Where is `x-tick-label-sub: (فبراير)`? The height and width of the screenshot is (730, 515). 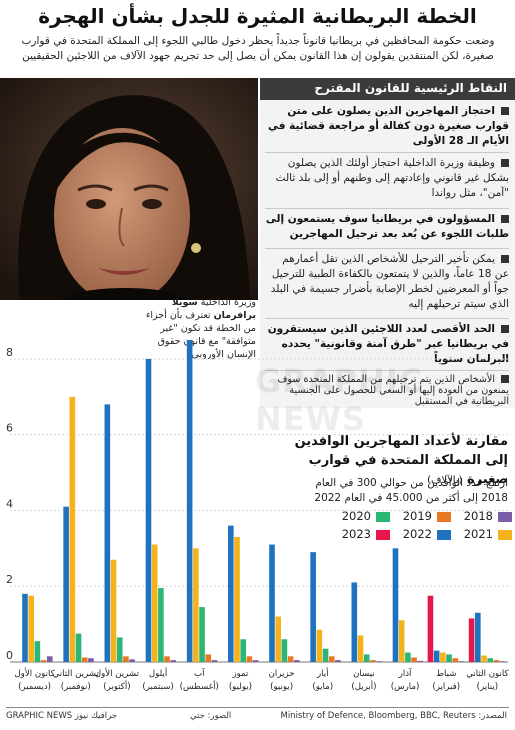 x-tick-label-sub: (فبراير) is located at coordinates (446, 687).